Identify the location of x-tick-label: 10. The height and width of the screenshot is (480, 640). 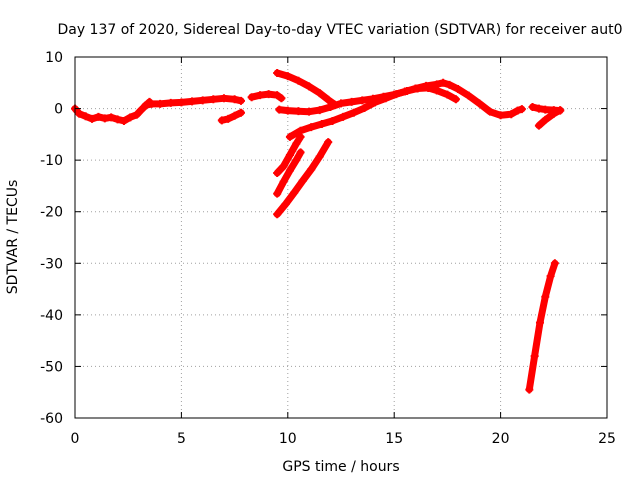
(288, 439).